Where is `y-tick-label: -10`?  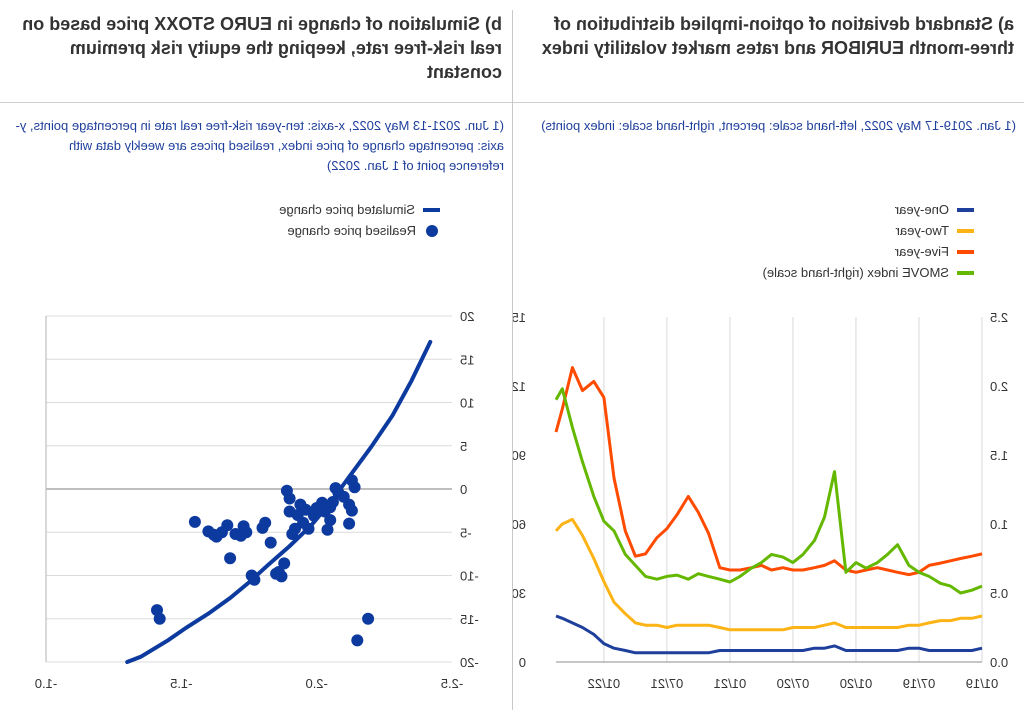
y-tick-label: -10 is located at coordinates (469, 576).